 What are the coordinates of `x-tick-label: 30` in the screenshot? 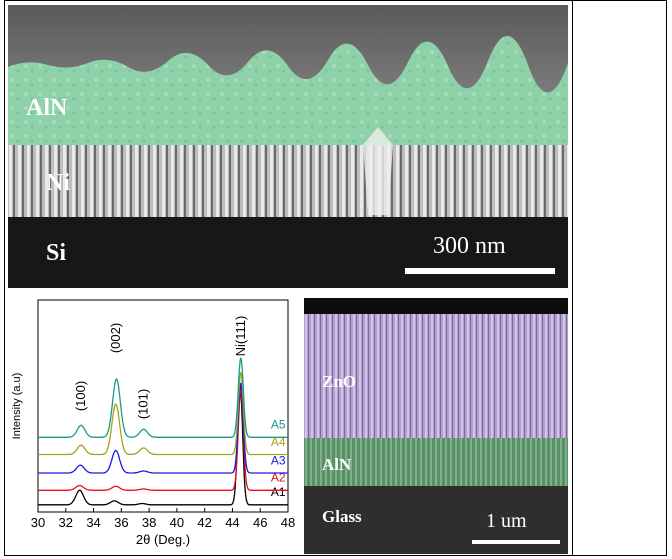 It's located at (38, 522).